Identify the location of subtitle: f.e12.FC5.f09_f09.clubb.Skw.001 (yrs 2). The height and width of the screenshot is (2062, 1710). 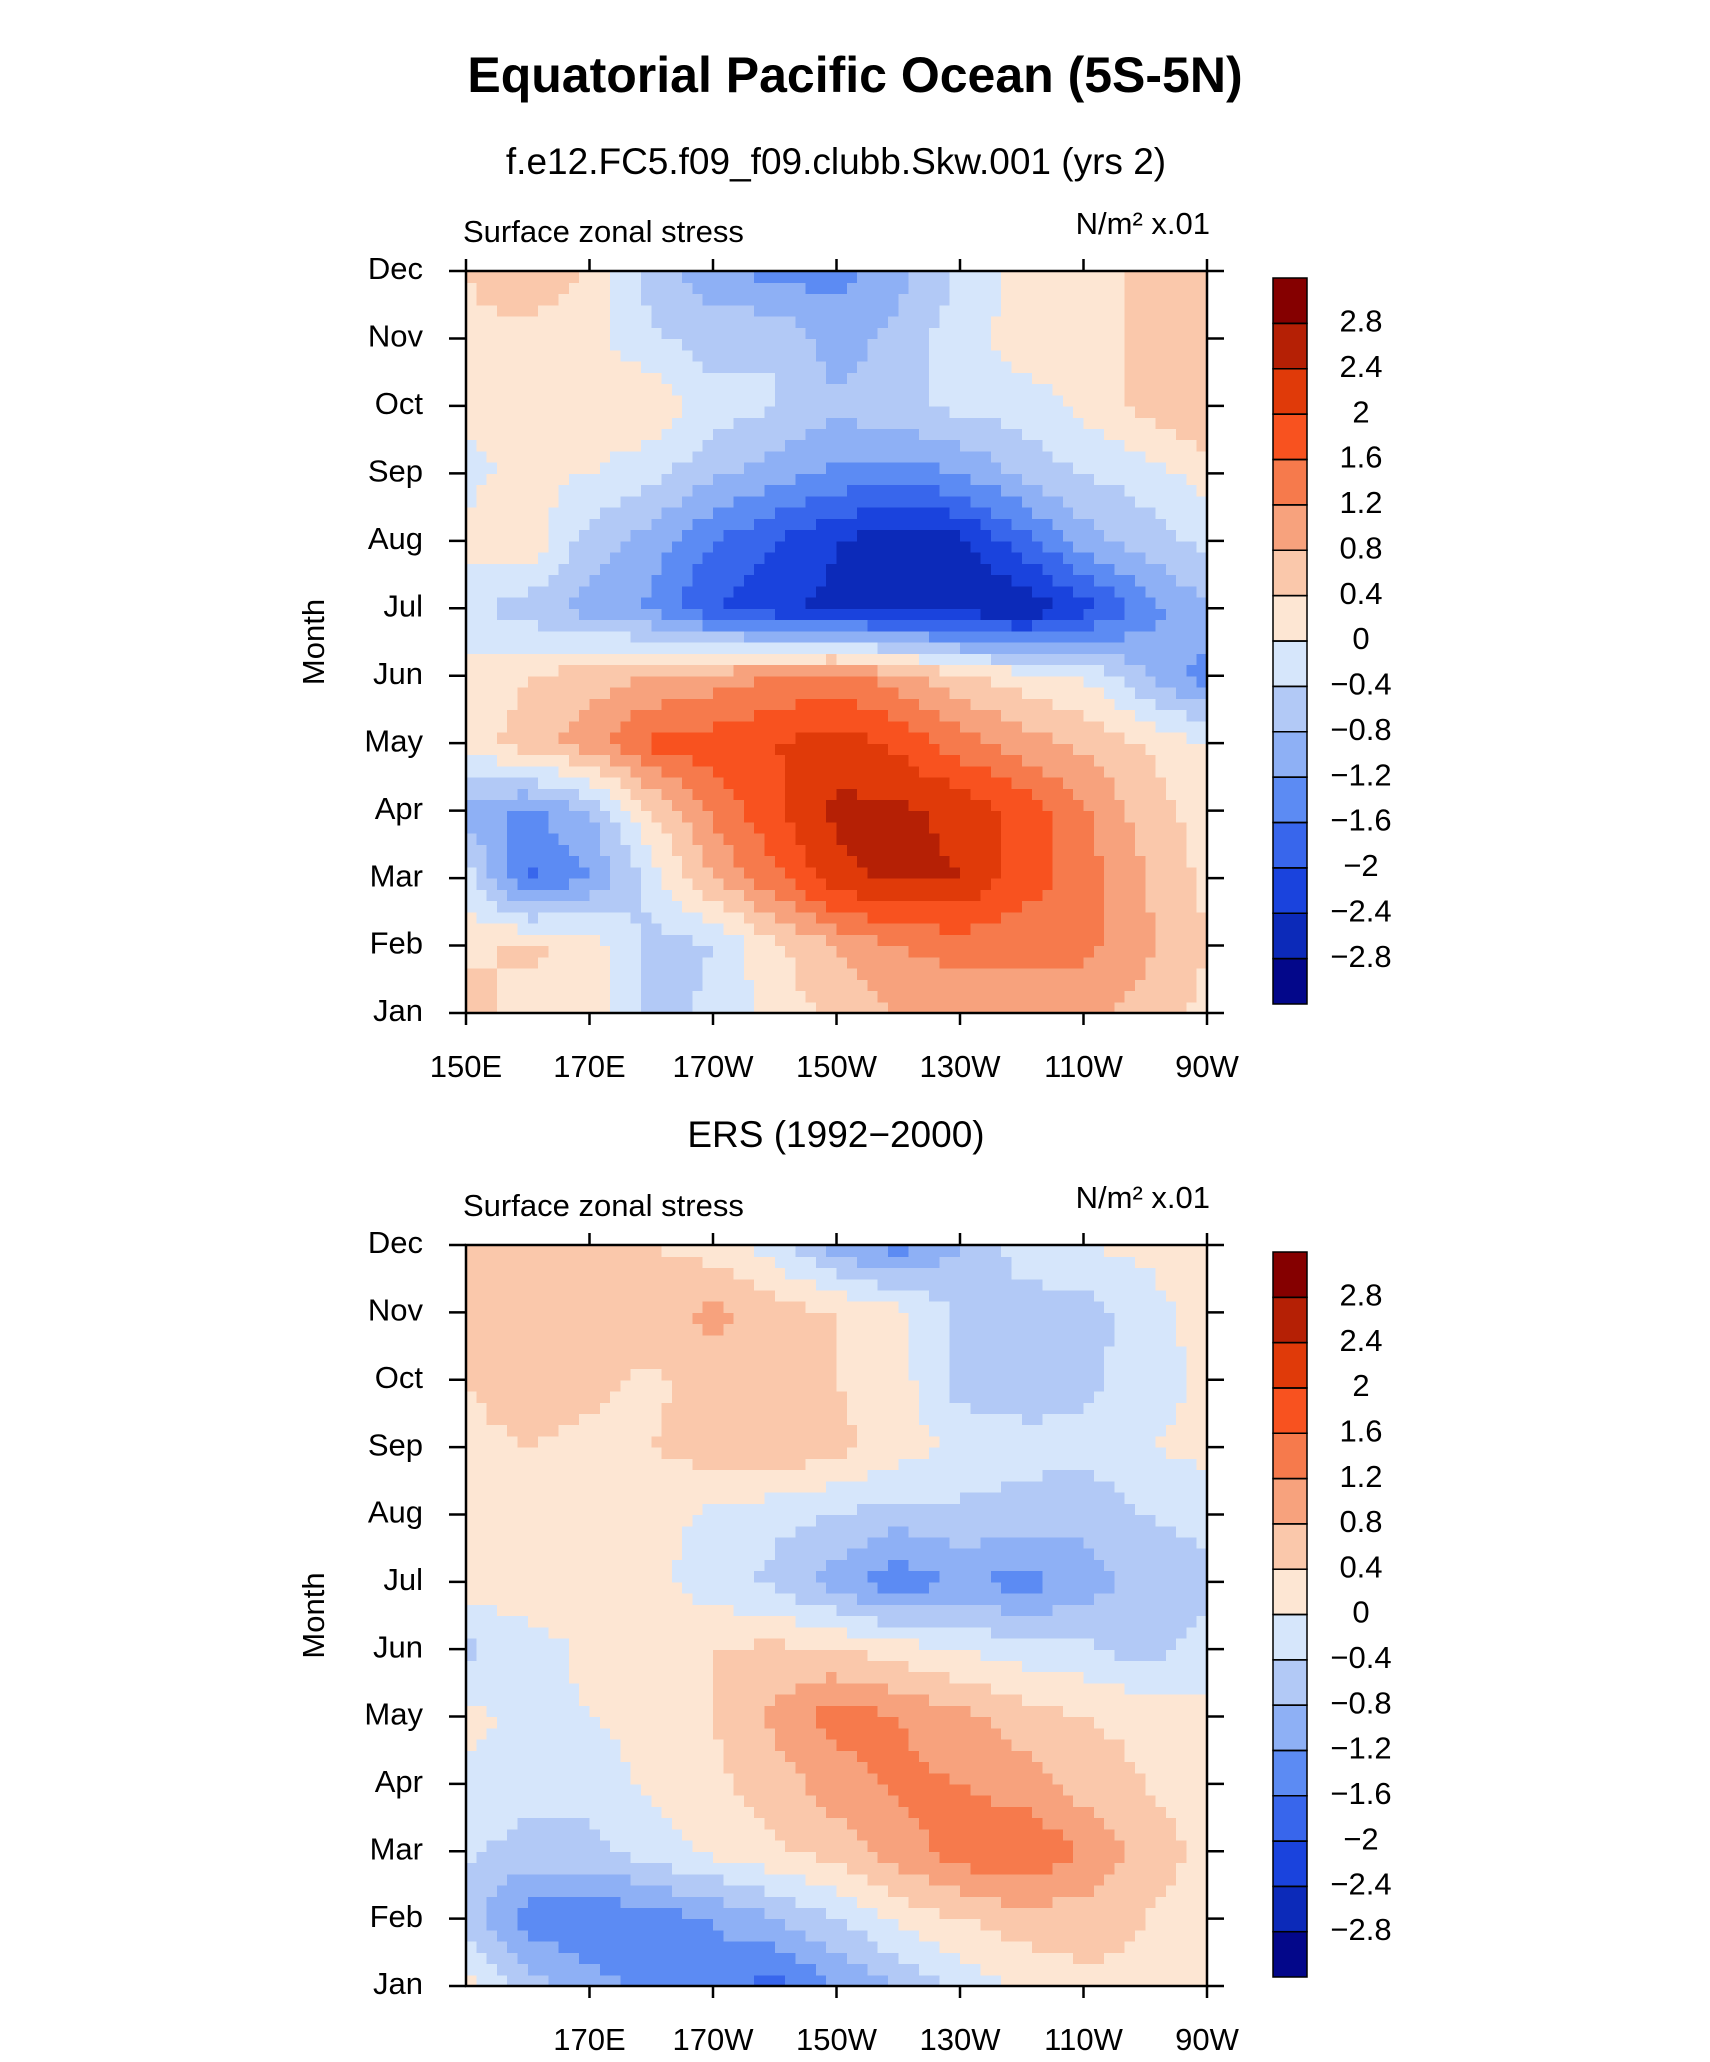
(836, 161).